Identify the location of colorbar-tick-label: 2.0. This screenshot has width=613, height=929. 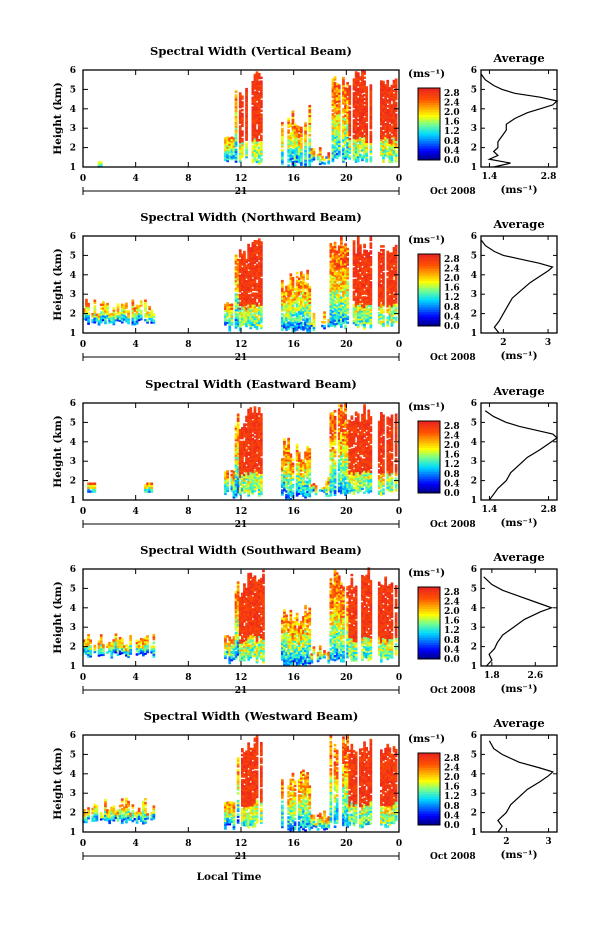
(452, 279).